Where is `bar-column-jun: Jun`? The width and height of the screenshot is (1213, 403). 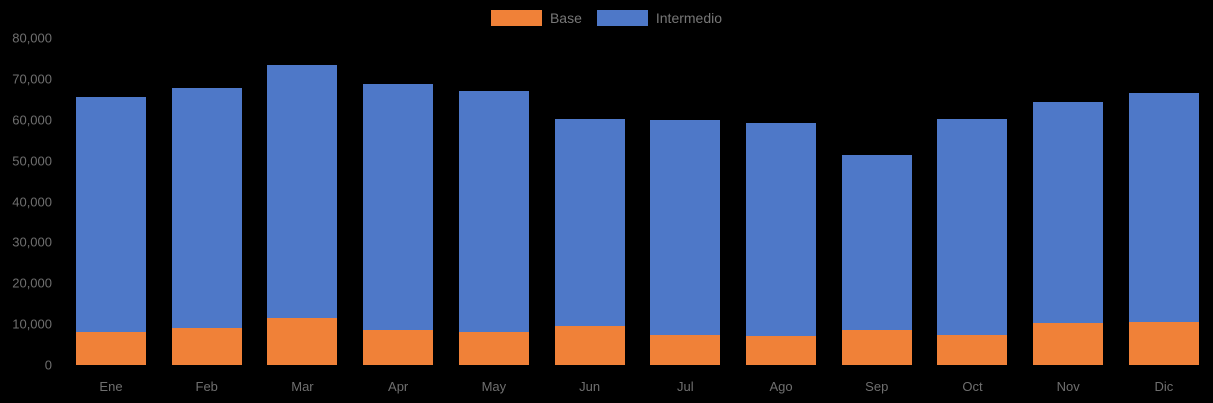 bar-column-jun: Jun is located at coordinates (589, 216).